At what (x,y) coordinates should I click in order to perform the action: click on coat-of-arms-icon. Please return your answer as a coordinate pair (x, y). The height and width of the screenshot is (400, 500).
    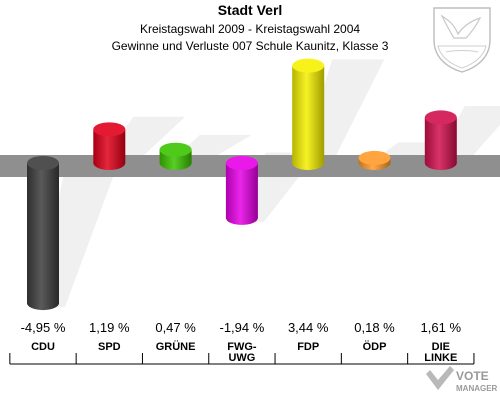
    Looking at the image, I should click on (462, 40).